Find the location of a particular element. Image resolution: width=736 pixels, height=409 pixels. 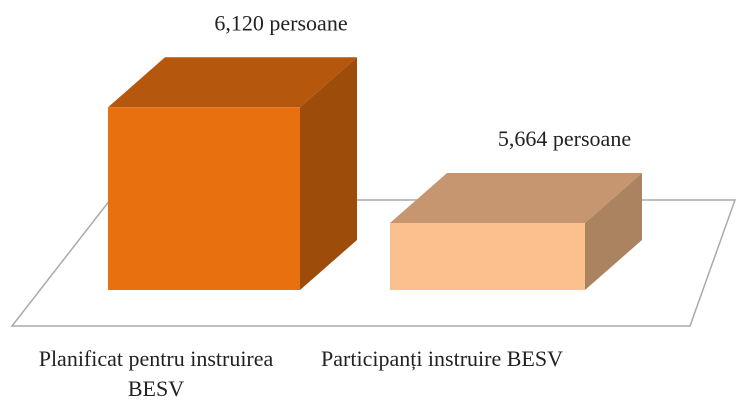

data-label: 5,664 persoane is located at coordinates (564, 138).